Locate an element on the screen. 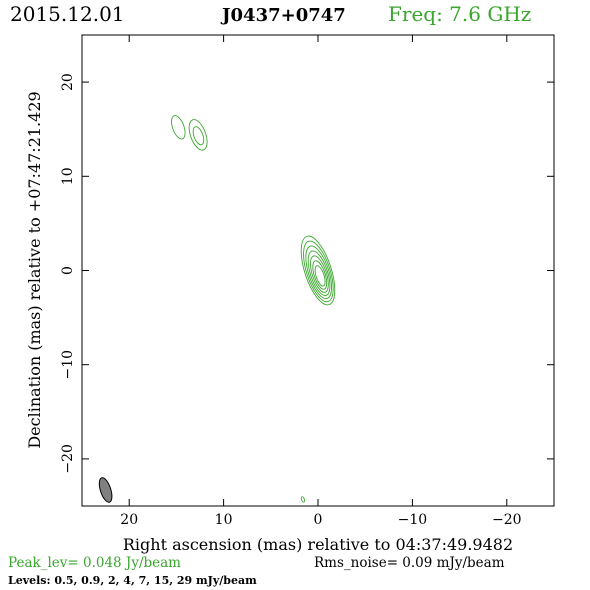  x-tick-label: 20 is located at coordinates (129, 520).